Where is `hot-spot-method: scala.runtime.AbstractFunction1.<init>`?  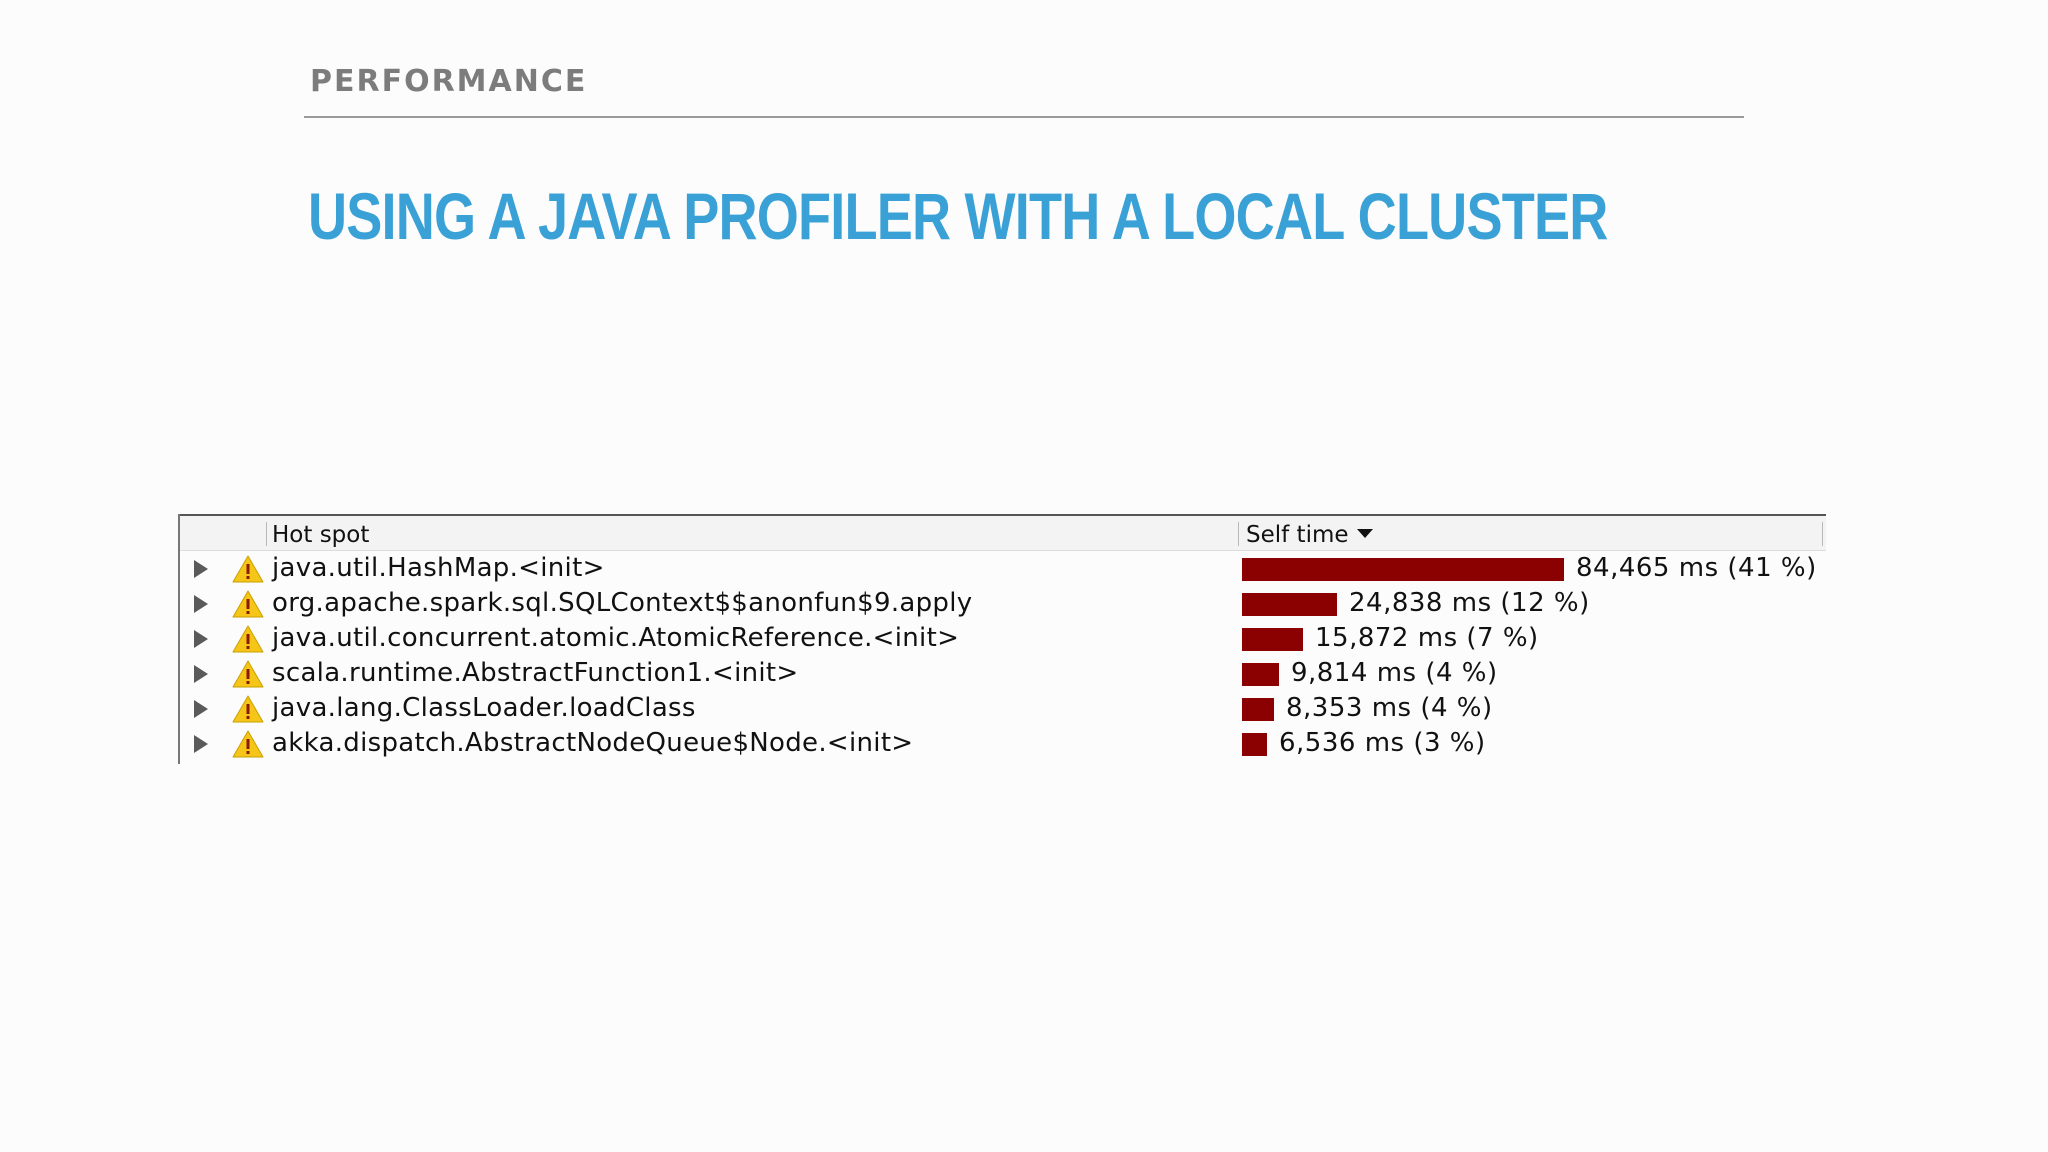
hot-spot-method: scala.runtime.AbstractFunction1.<init> is located at coordinates (535, 673).